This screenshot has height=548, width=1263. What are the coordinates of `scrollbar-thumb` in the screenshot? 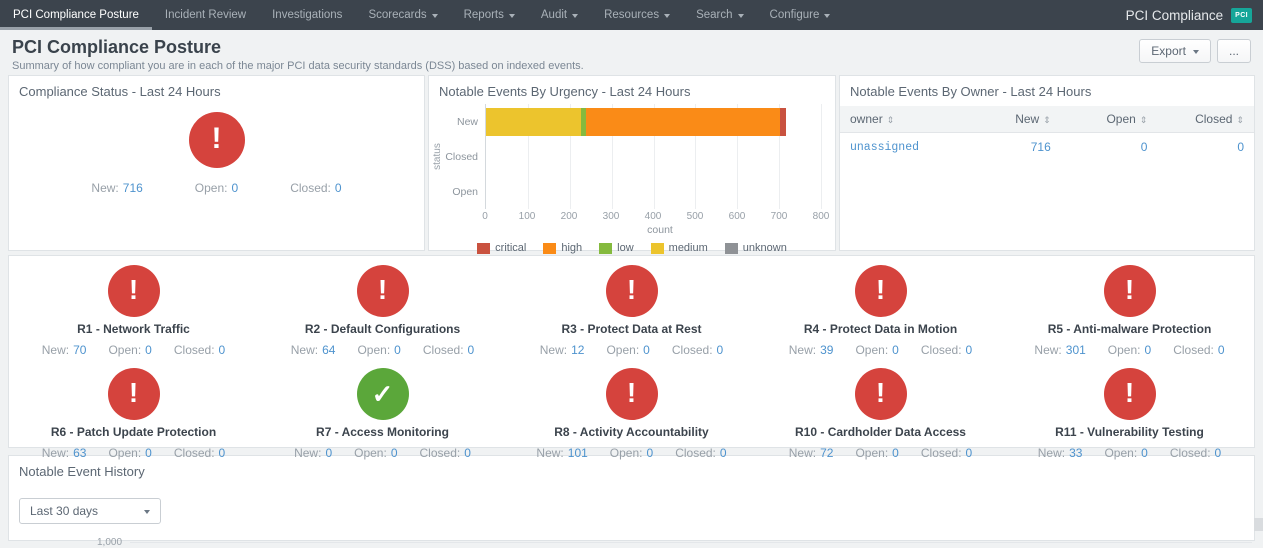 It's located at (1258, 524).